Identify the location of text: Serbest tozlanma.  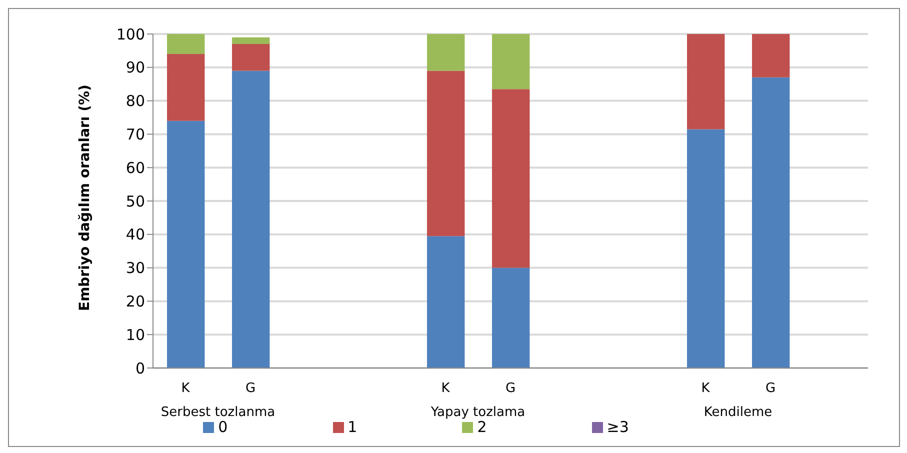
(218, 412).